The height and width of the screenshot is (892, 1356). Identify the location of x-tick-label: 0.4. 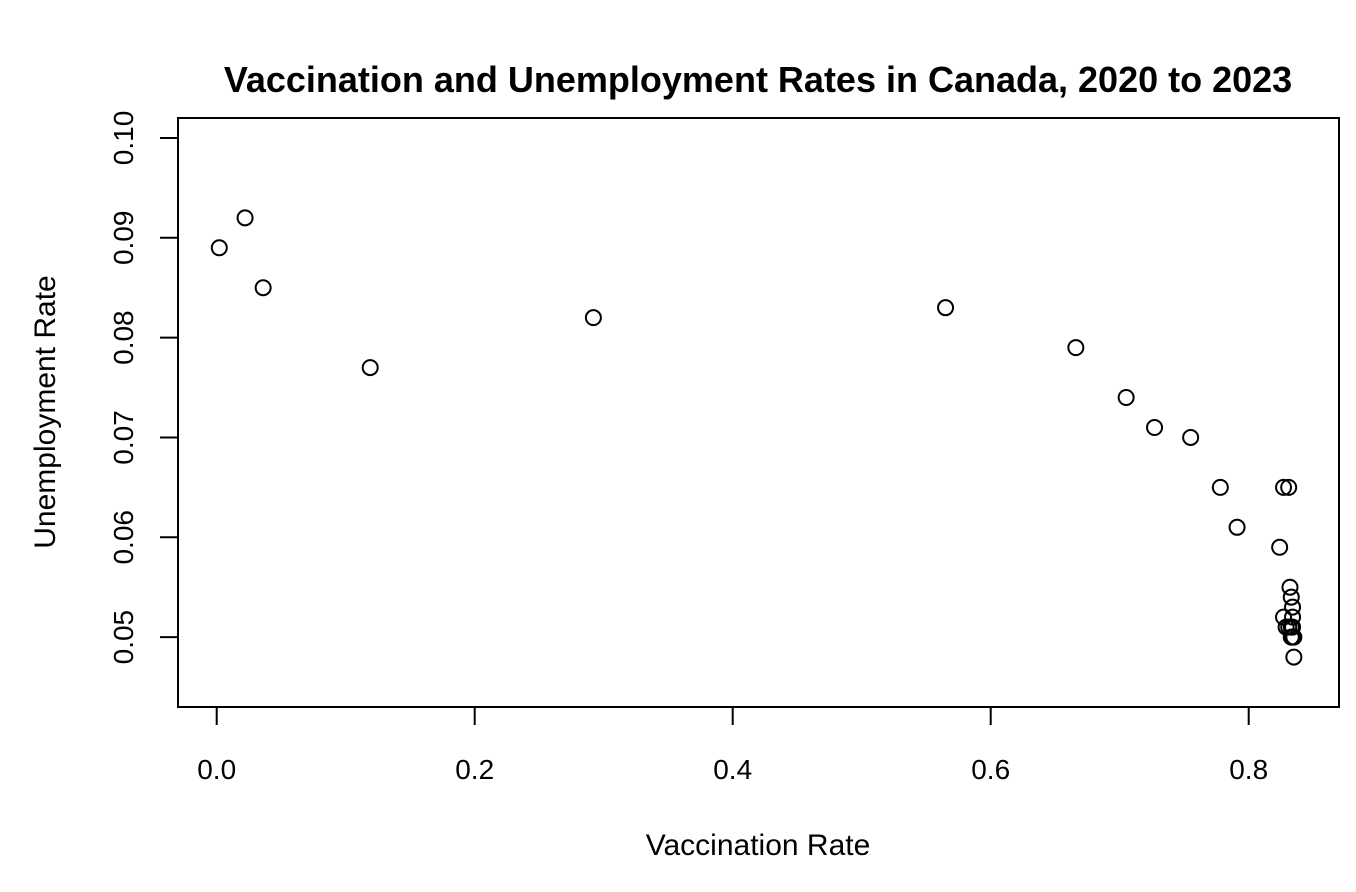
(732, 769).